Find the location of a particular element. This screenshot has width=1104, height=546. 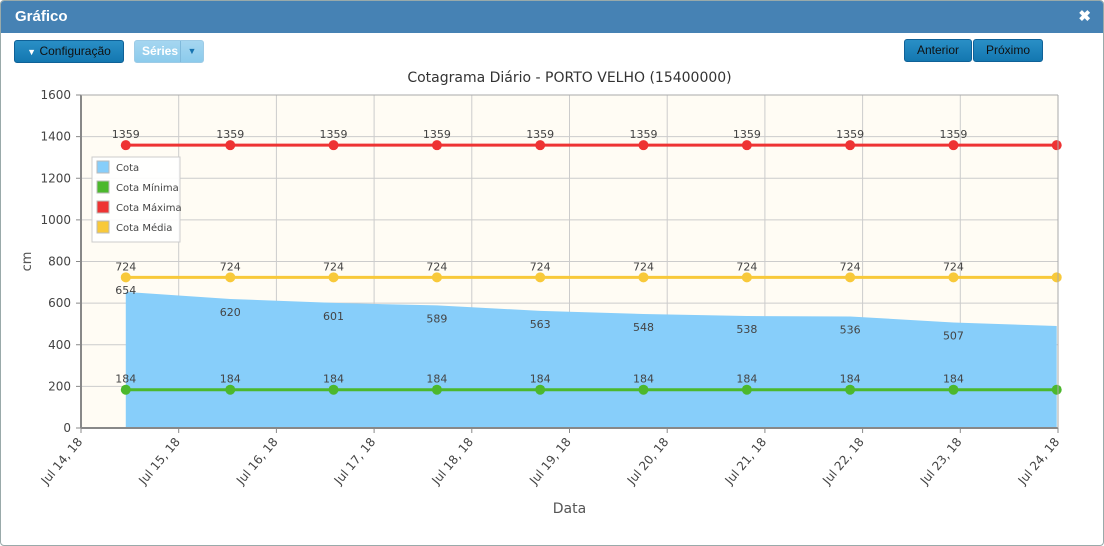

x-tick-label: Jul 22, 18 is located at coordinates (843, 461).